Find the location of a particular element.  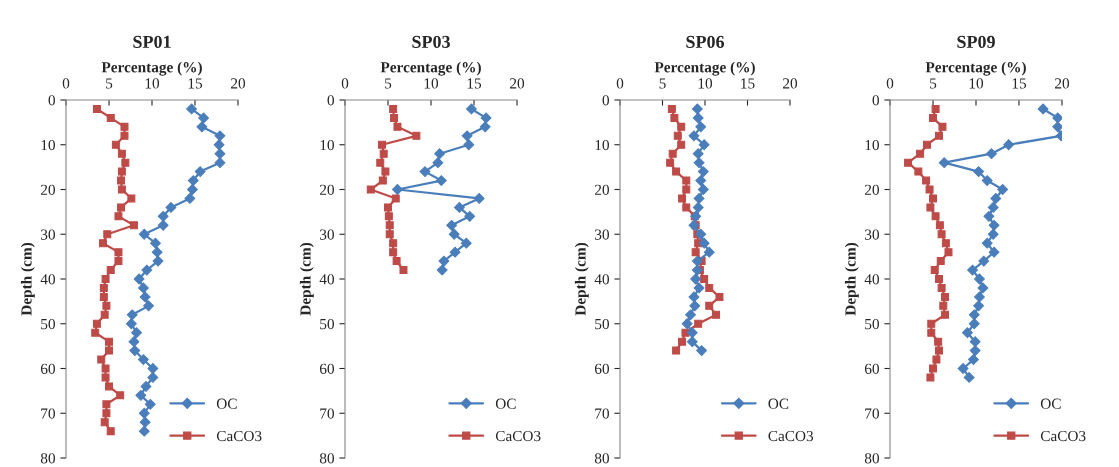

x-tick-label: 15 is located at coordinates (1019, 83).